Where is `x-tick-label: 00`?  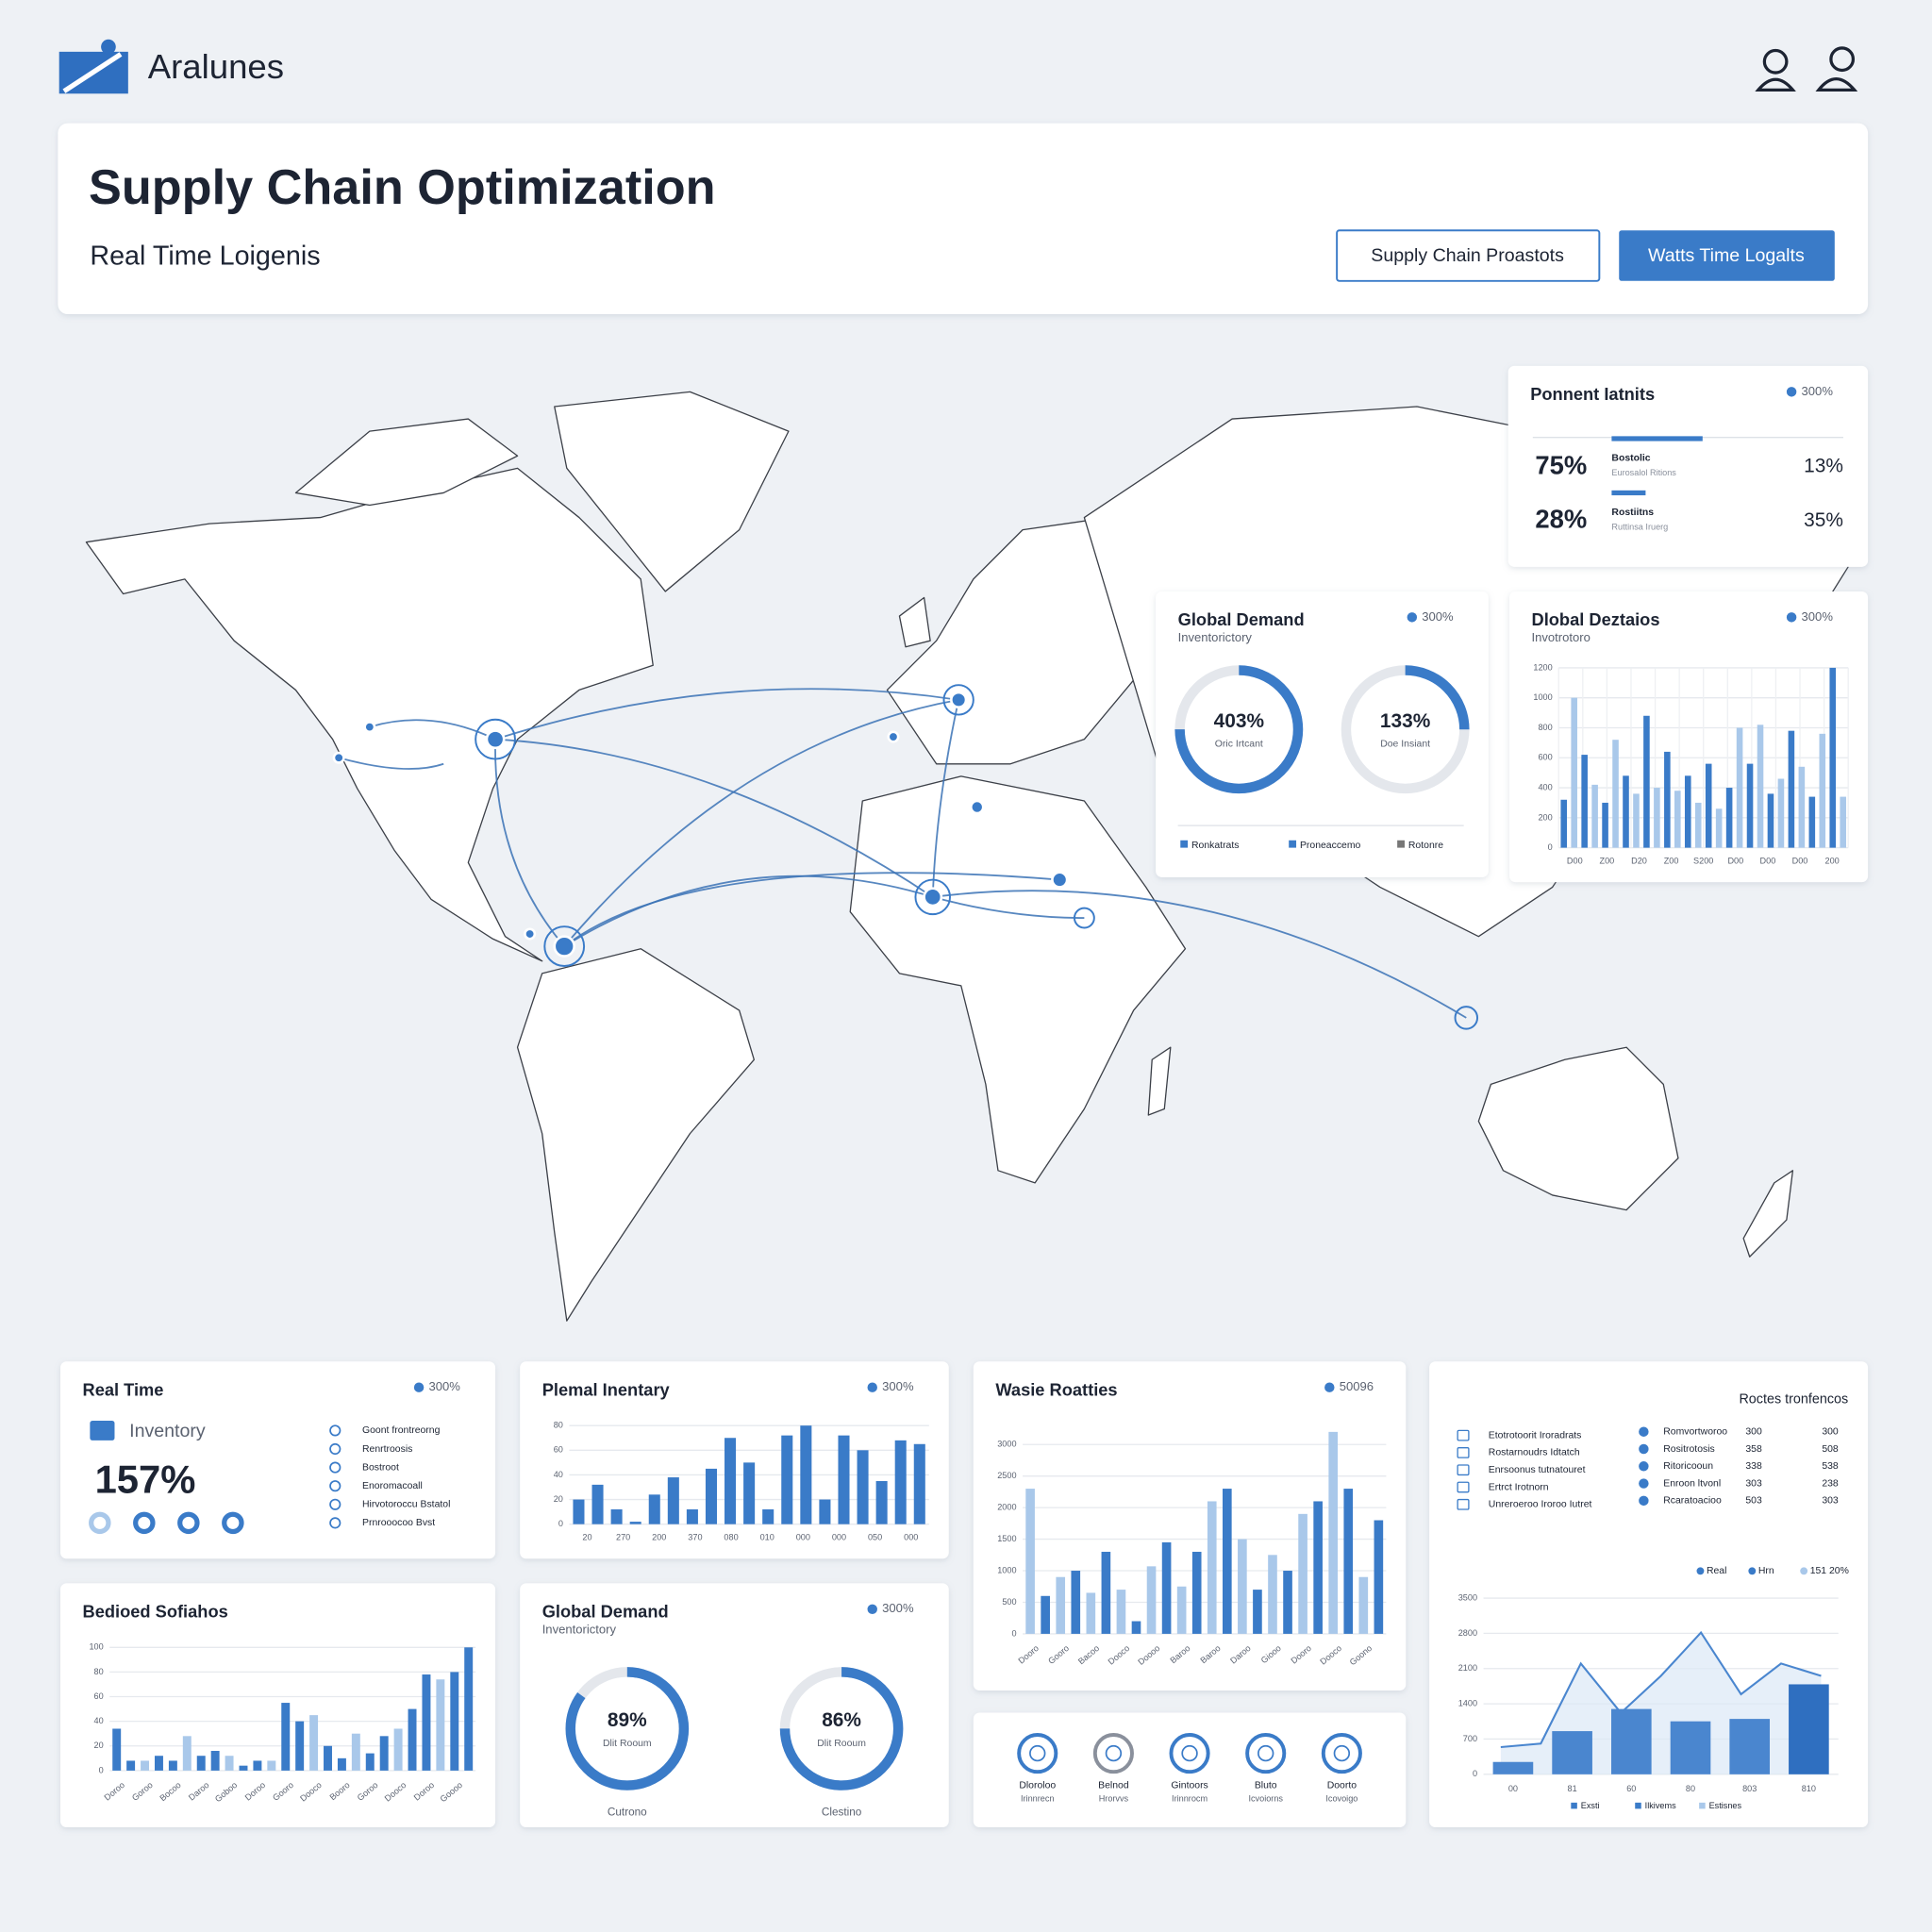 x-tick-label: 00 is located at coordinates (1513, 1789).